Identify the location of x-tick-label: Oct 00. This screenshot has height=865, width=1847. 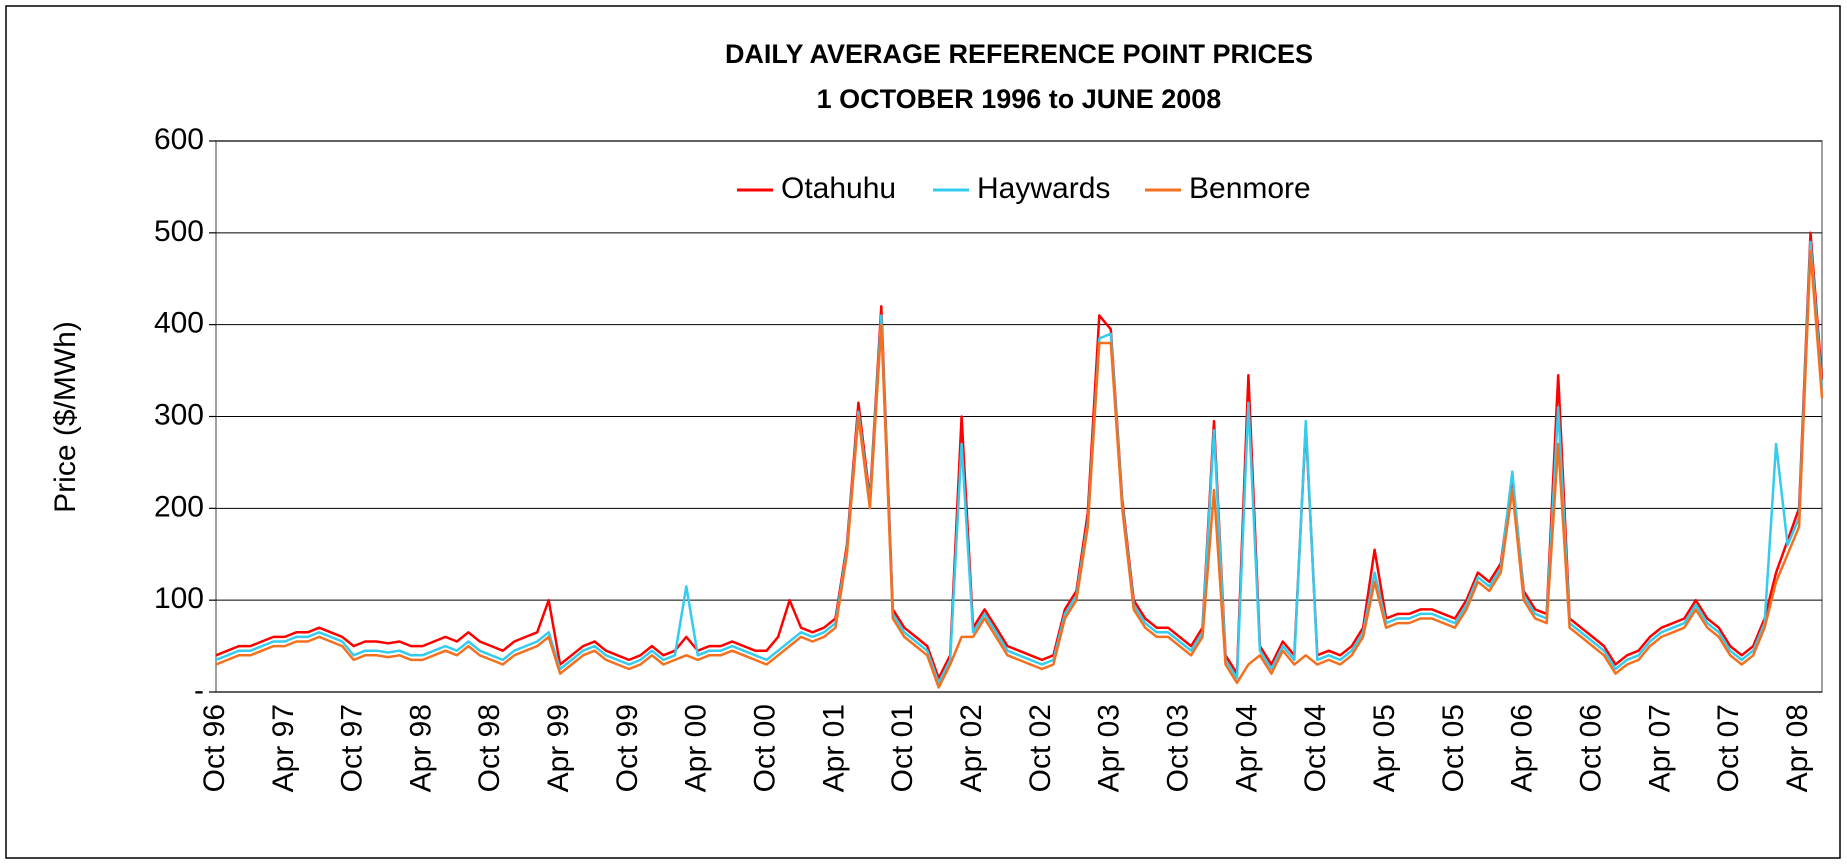
(765, 748).